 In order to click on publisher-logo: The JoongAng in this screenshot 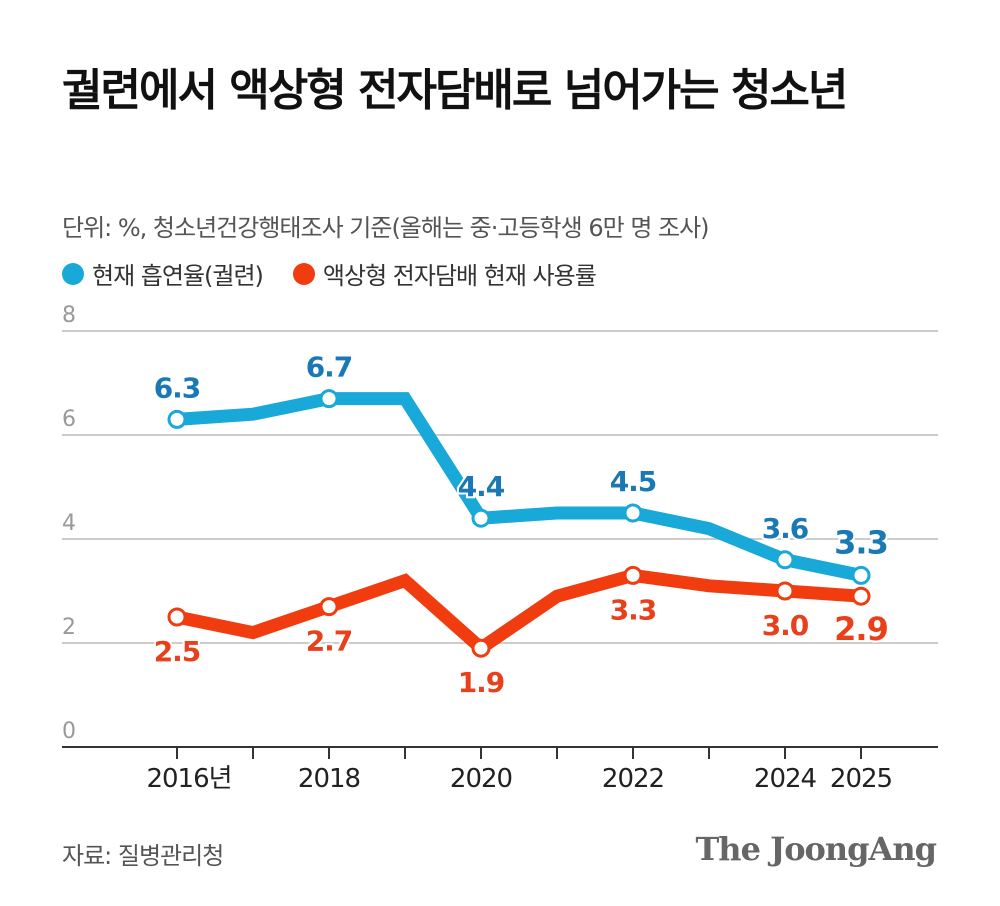, I will do `click(816, 849)`.